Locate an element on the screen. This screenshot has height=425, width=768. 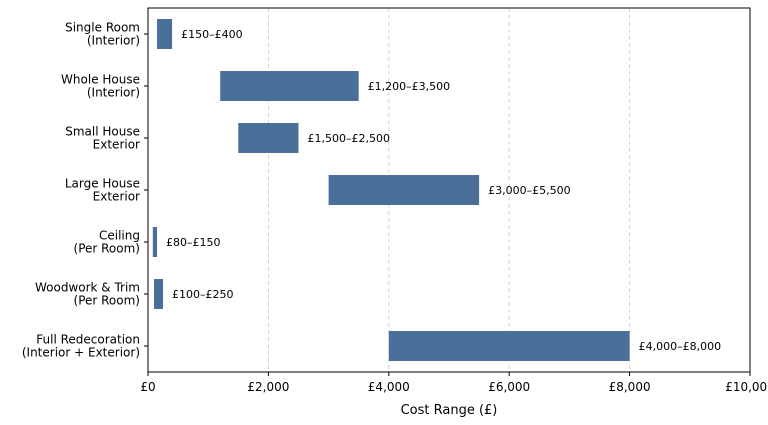
category-label: Large House is located at coordinates (102, 184).